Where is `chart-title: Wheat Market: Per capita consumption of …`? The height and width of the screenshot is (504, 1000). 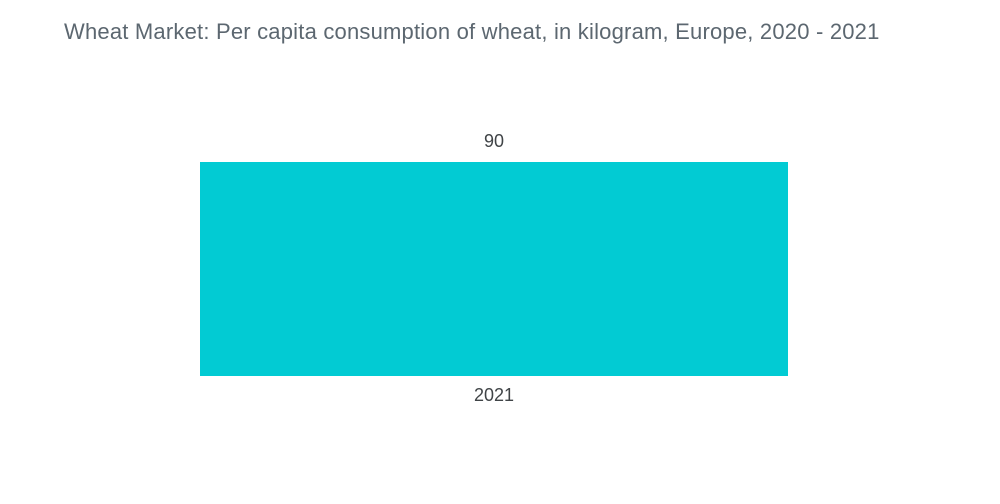 chart-title: Wheat Market: Per capita consumption of … is located at coordinates (472, 31).